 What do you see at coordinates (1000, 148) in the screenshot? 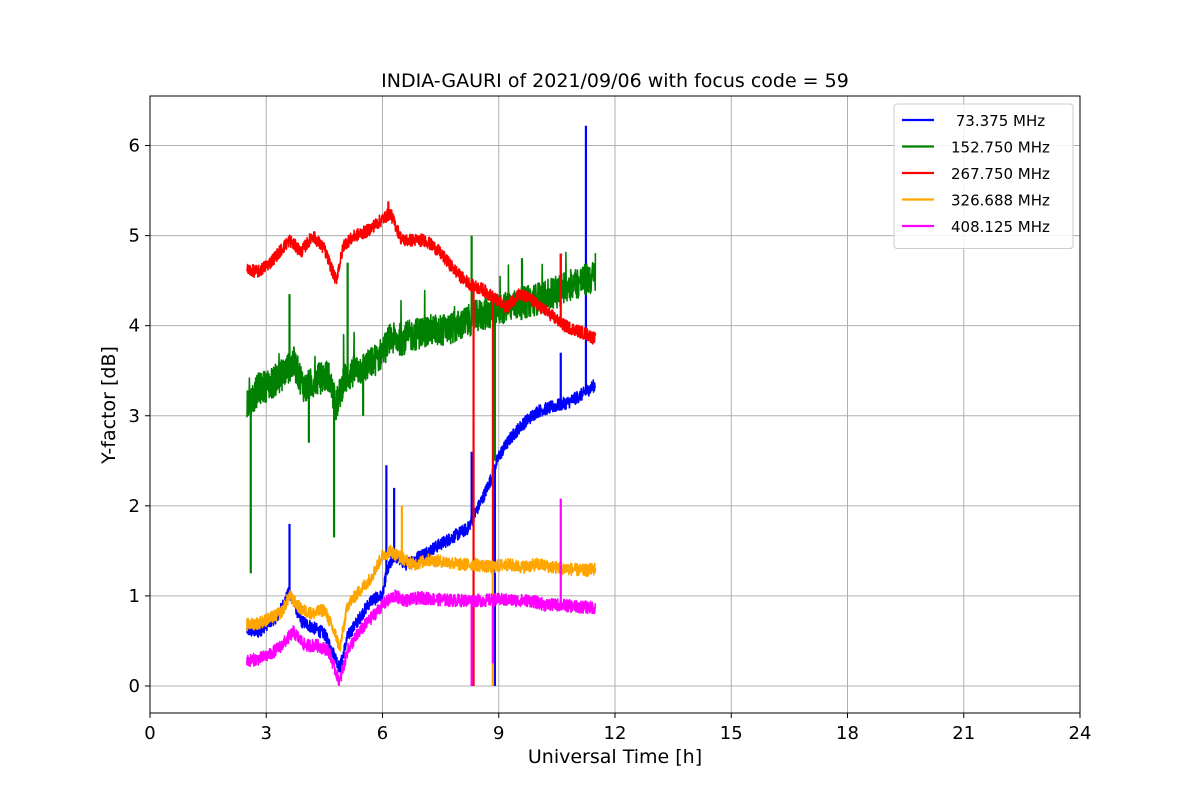
I see `legend-label: 152.750 MHz` at bounding box center [1000, 148].